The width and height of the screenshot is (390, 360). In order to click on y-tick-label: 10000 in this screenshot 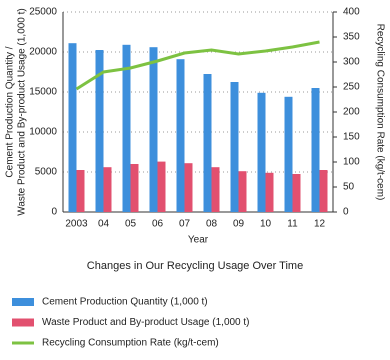, I will do `click(43, 132)`.